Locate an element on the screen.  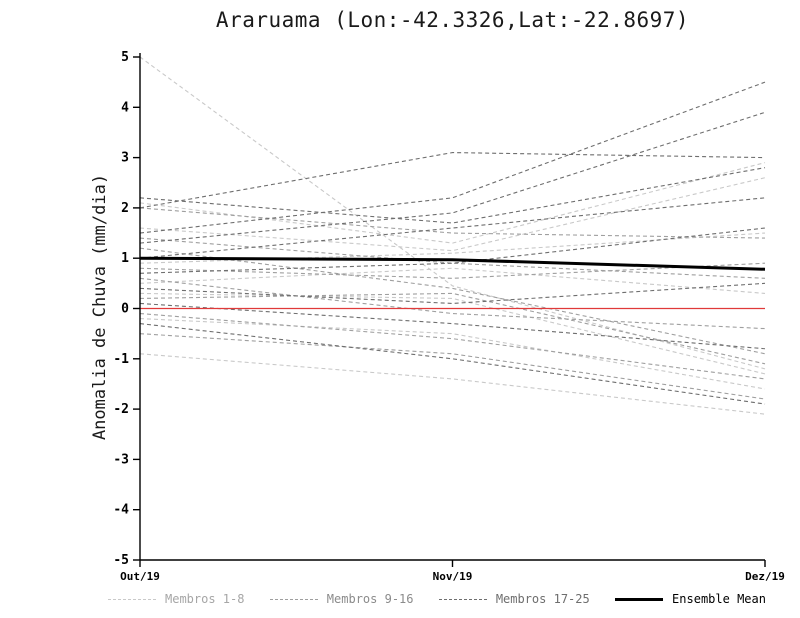
legend-label: Membros 9-16 is located at coordinates (370, 599).